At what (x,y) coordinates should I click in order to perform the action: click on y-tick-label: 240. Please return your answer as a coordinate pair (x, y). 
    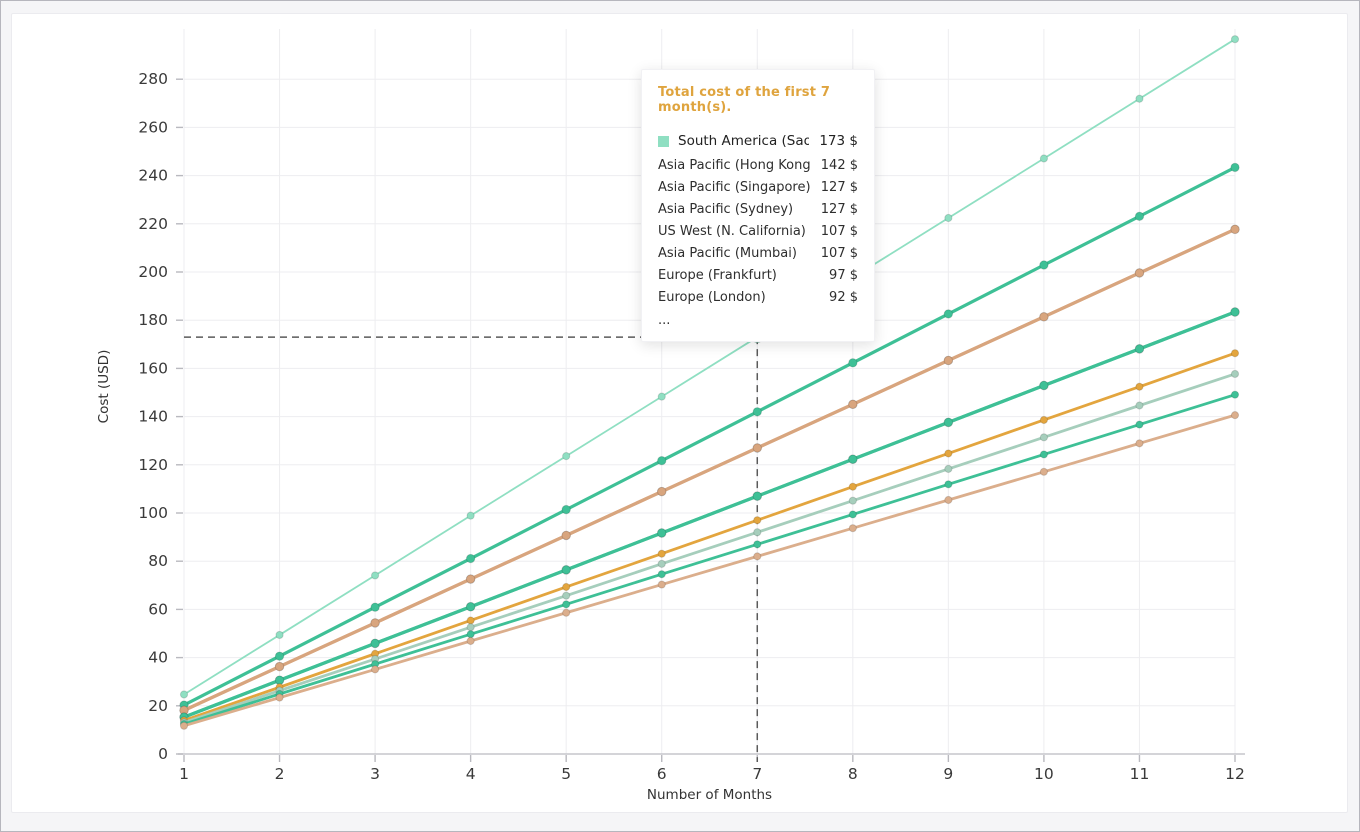
    Looking at the image, I should click on (153, 176).